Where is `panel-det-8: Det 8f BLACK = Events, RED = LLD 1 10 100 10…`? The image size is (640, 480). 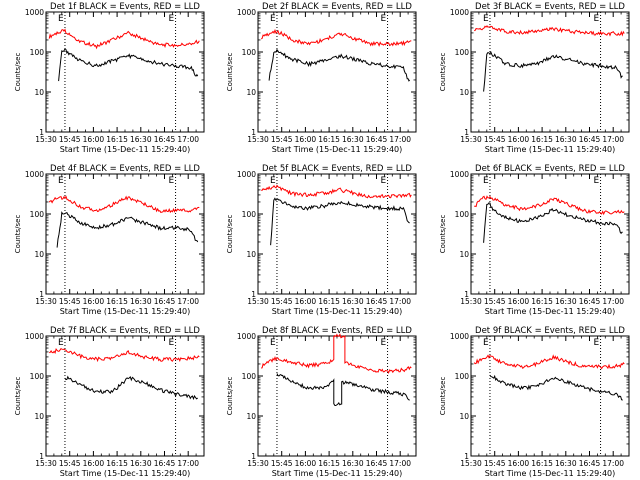 panel-det-8: Det 8f BLACK = Events, RED = LLD 1 10 100 10… is located at coordinates (321, 402).